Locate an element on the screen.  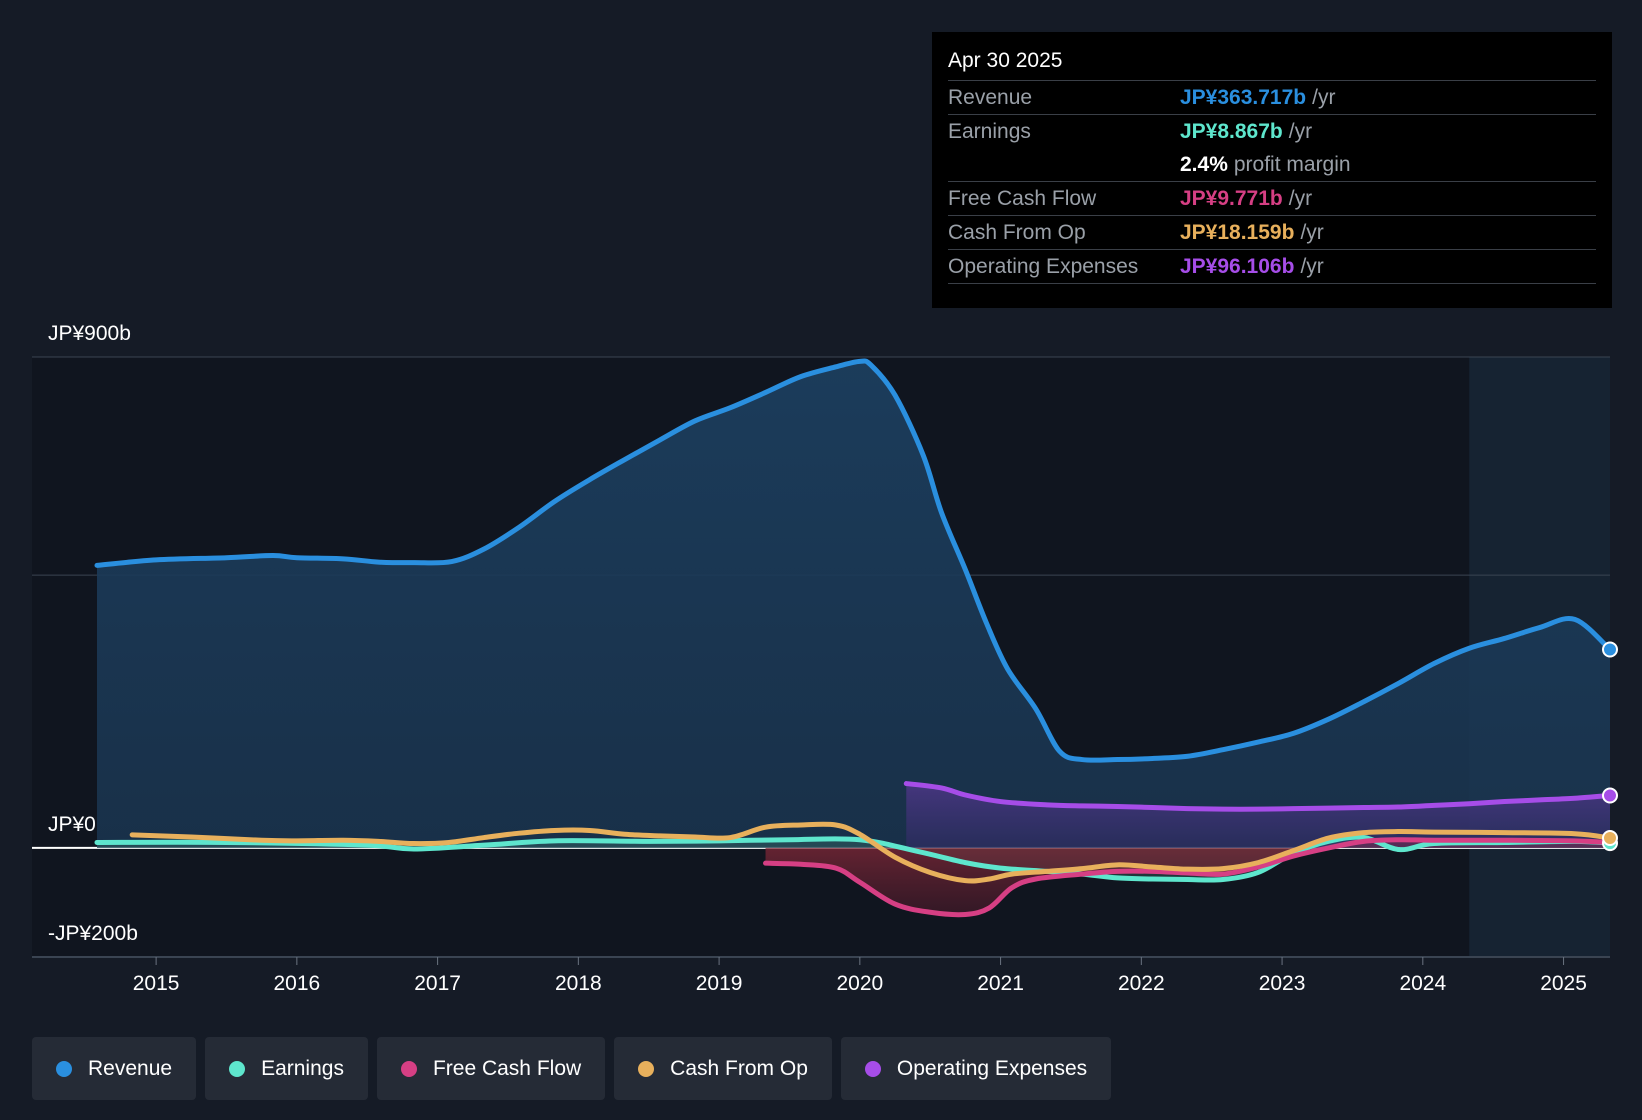
tooltip-row-profit-margin: 2.4% profit margin is located at coordinates (1272, 164).